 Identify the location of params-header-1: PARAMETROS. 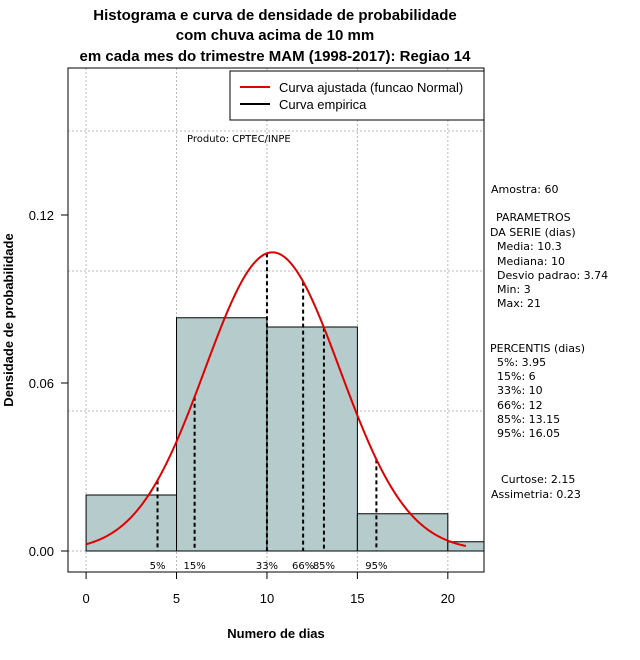
(533, 217).